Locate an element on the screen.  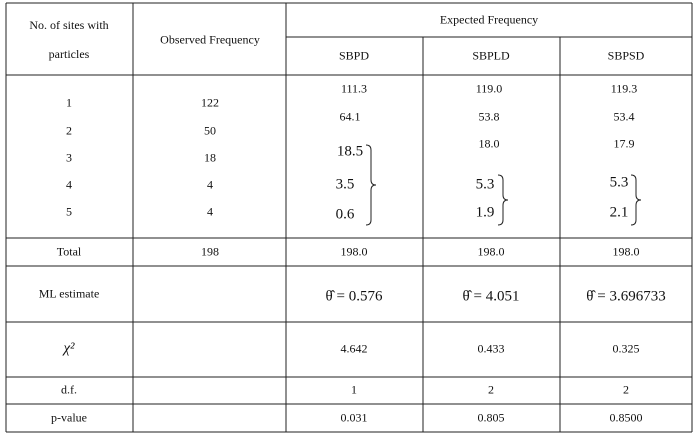
row-label: d.f. is located at coordinates (69, 389).